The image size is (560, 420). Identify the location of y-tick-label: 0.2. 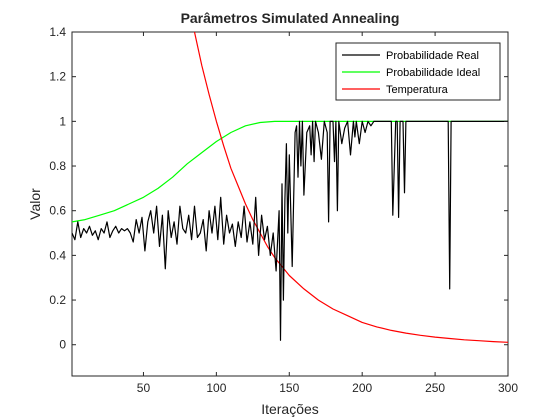
(57, 300).